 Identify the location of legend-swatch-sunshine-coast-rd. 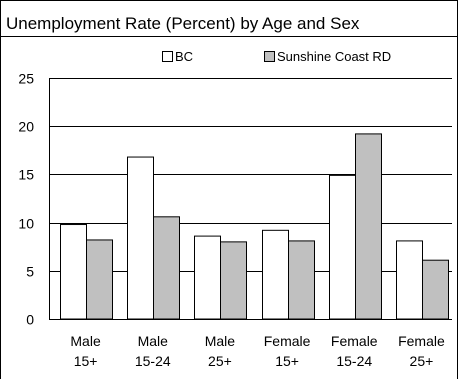
(269, 56).